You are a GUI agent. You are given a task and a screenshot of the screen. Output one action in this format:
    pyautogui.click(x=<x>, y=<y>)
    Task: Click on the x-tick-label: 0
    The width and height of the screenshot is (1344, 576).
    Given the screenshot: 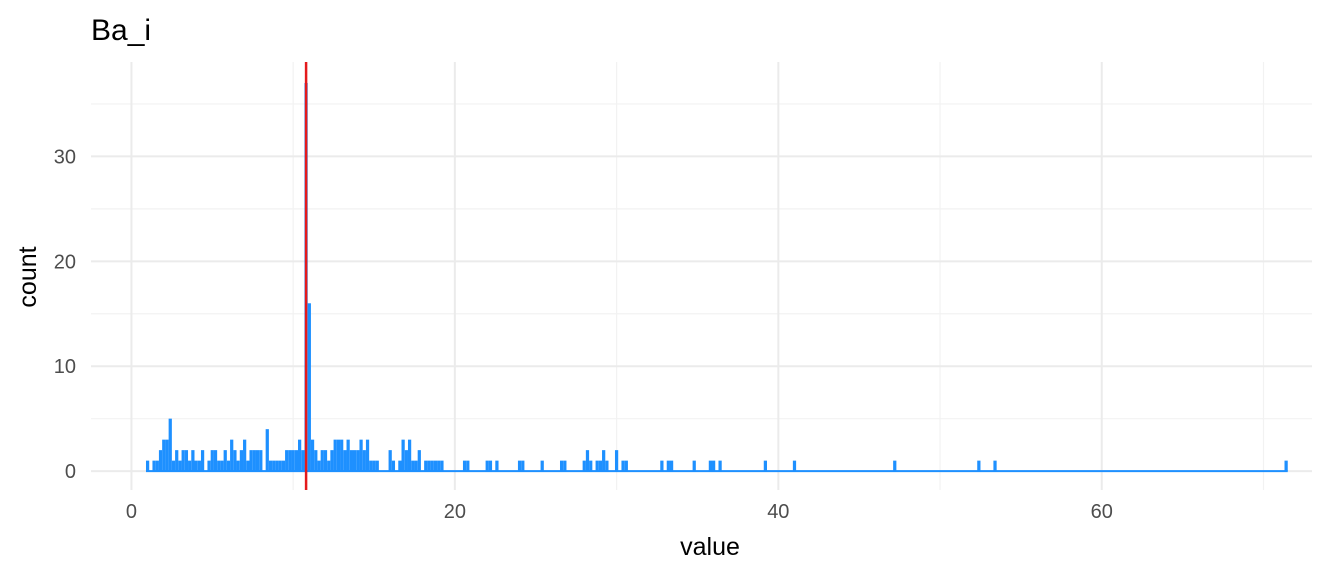 What is the action you would take?
    pyautogui.click(x=131, y=512)
    